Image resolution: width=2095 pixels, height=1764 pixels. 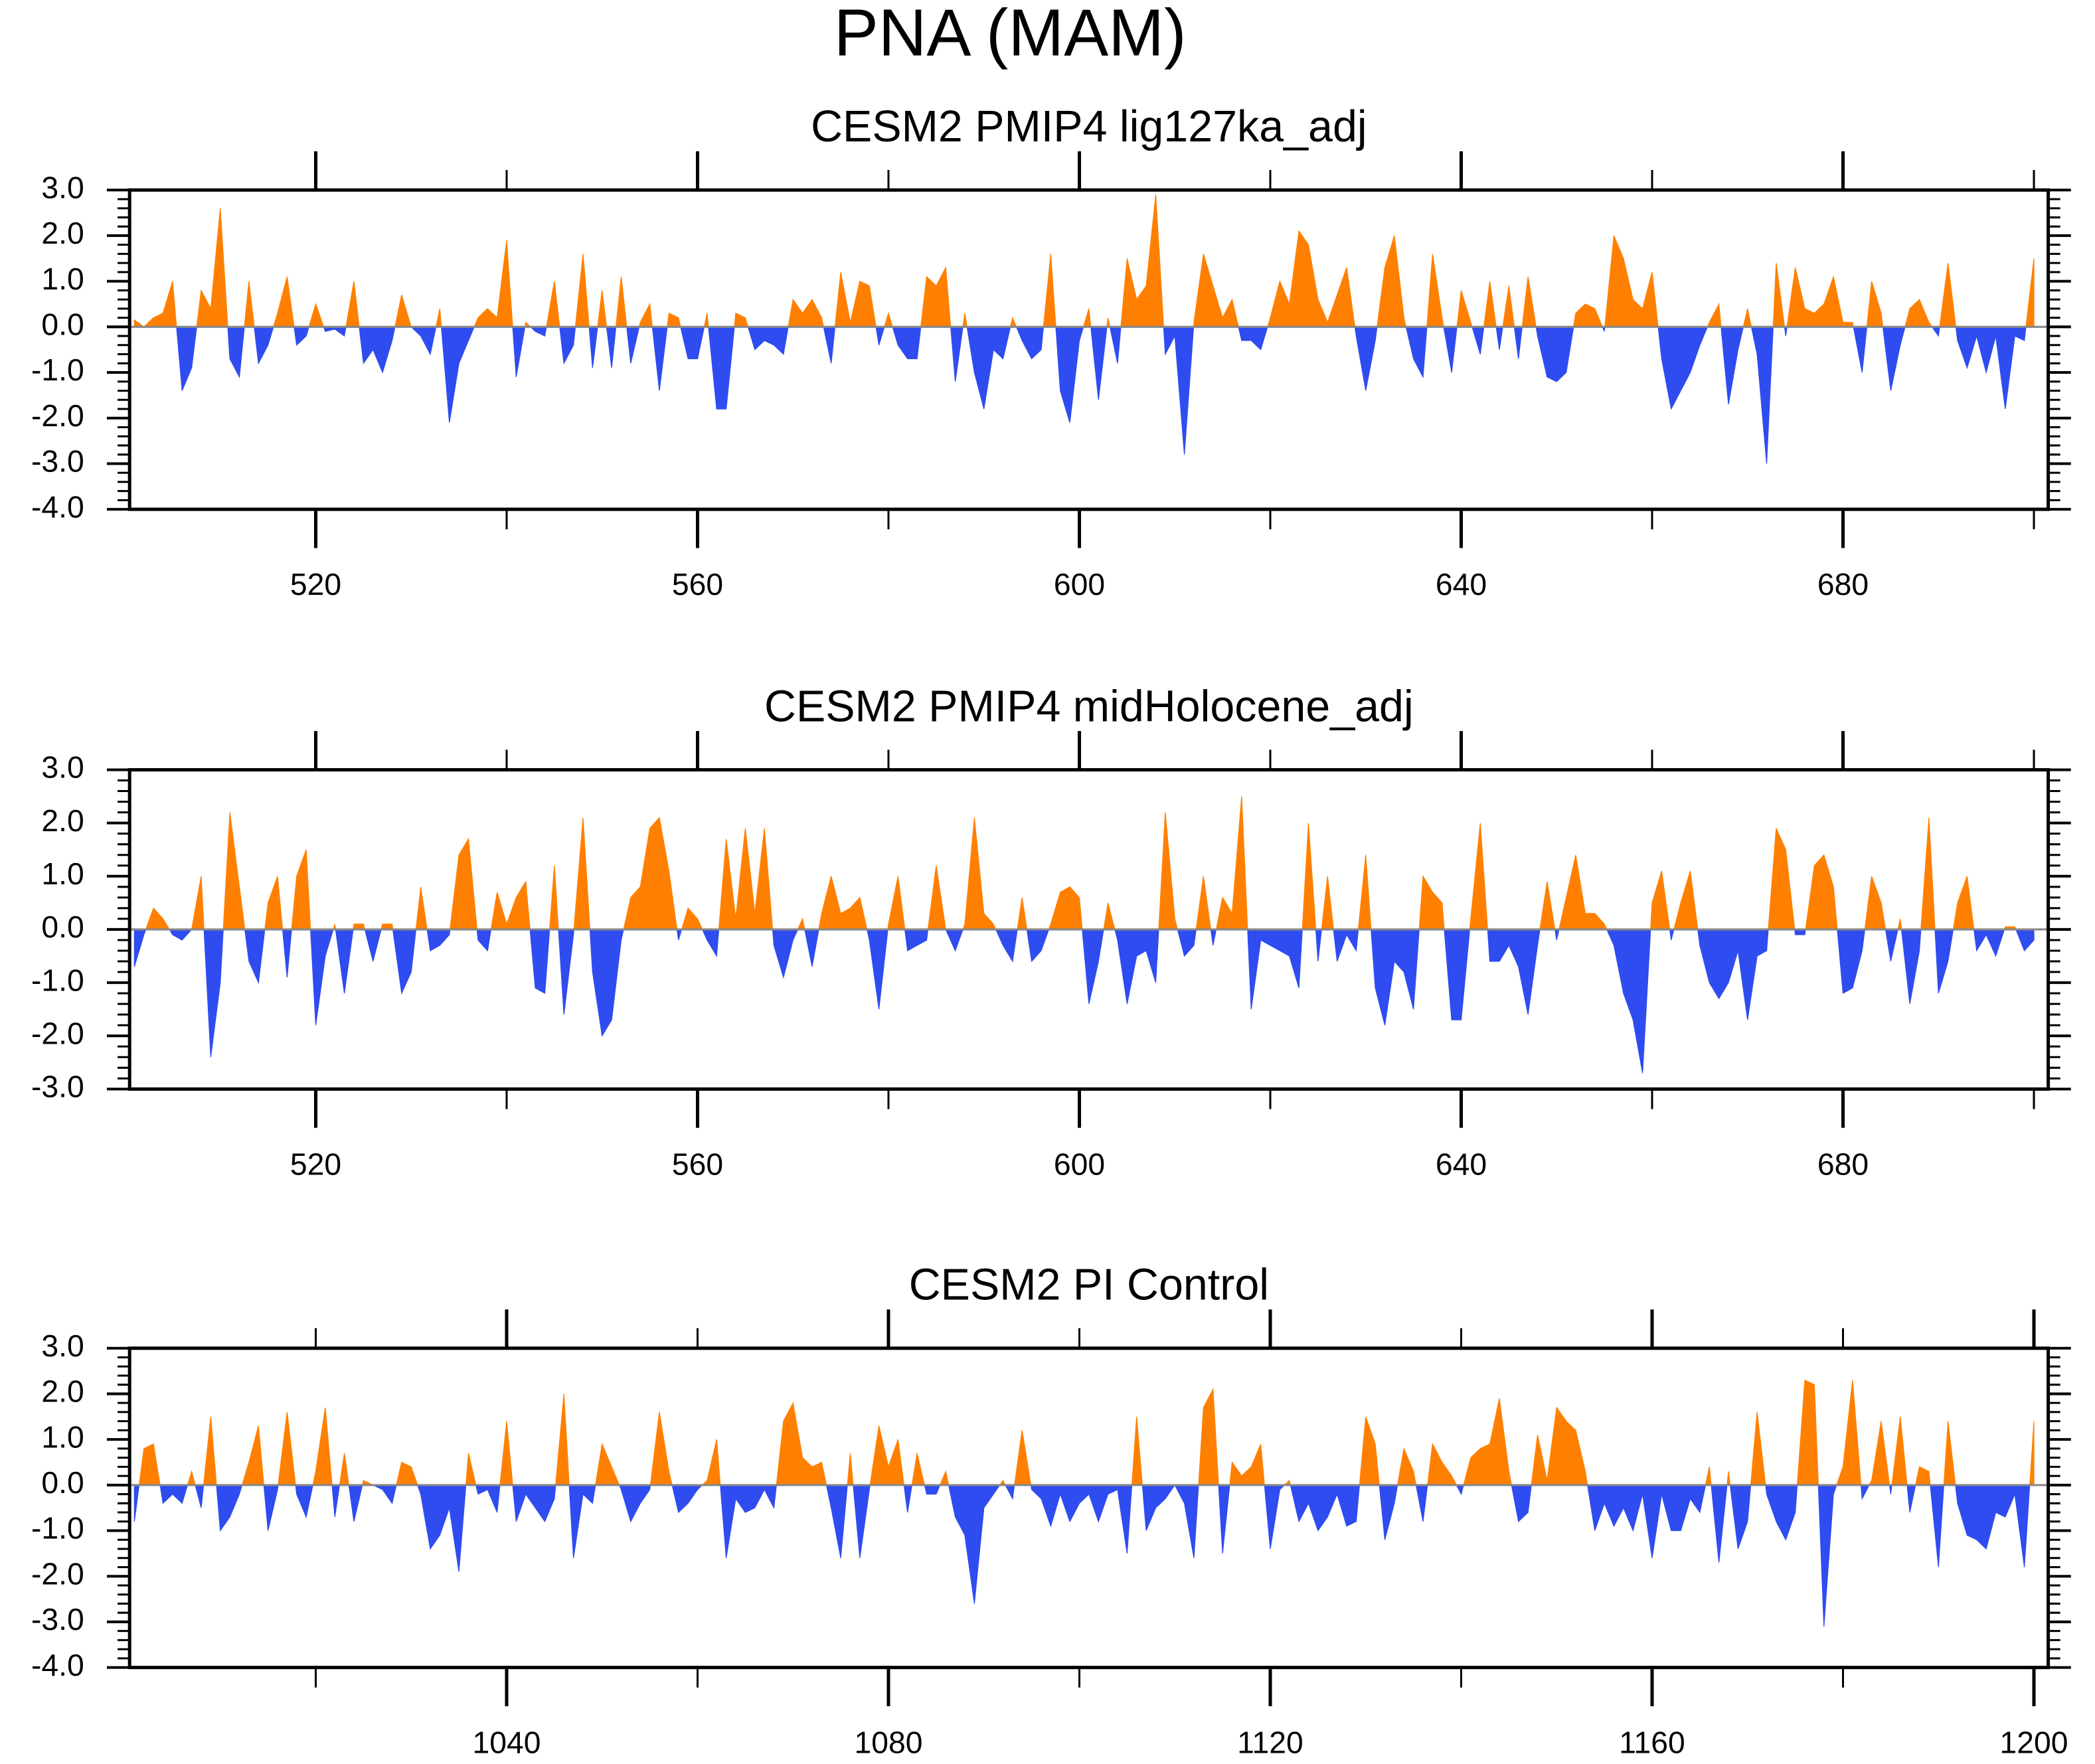 What do you see at coordinates (63, 233) in the screenshot?
I see `y-tick-label: 2.0` at bounding box center [63, 233].